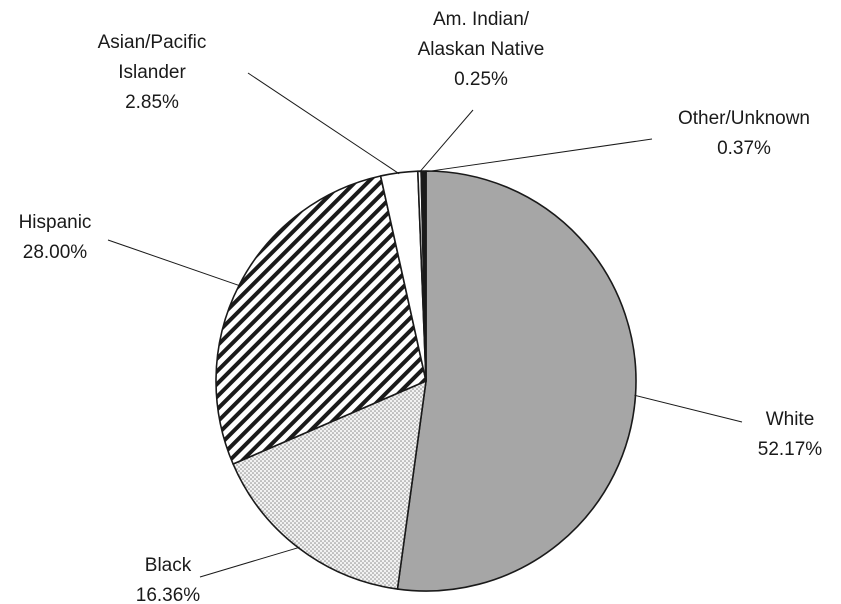 The width and height of the screenshot is (841, 604). I want to click on slice-other-unknown, so click(423, 276).